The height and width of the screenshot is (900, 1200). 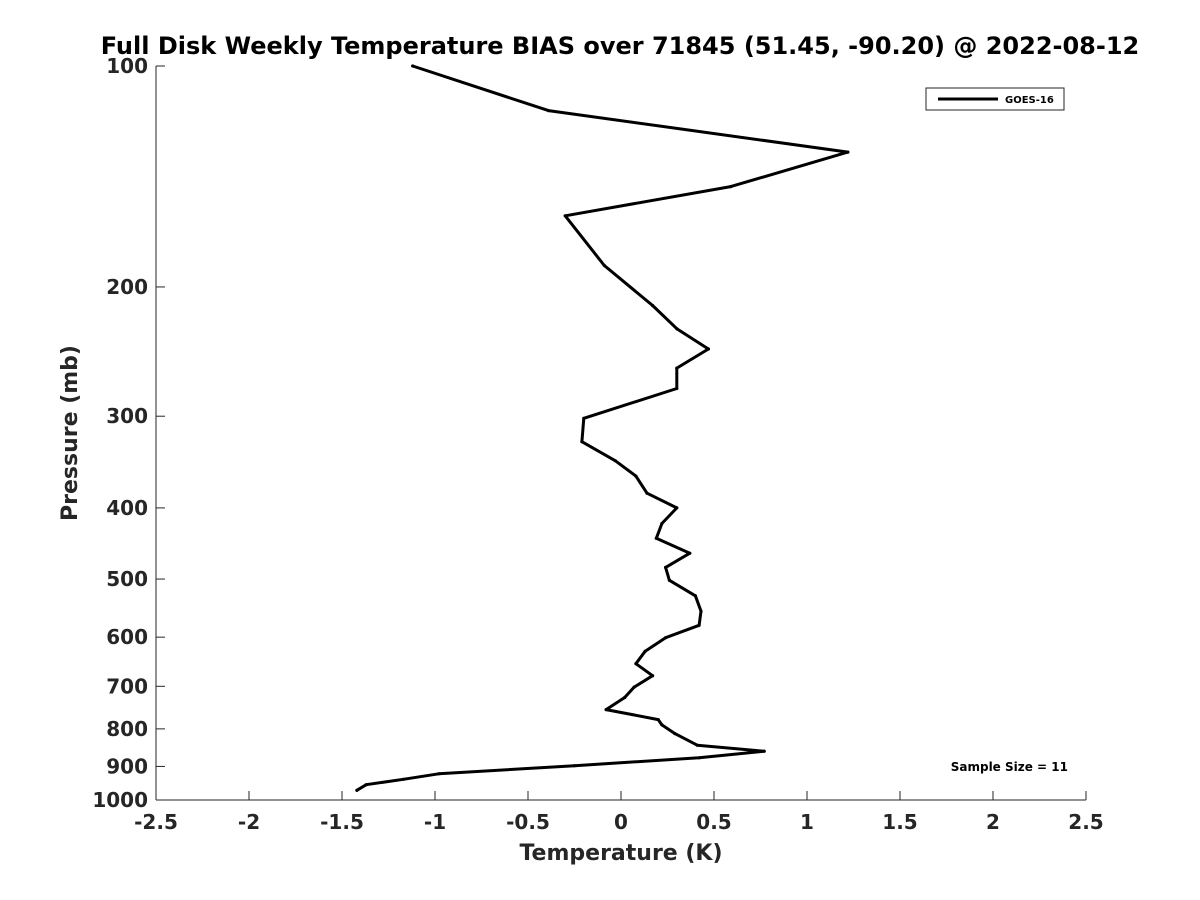 I want to click on y-tick-label: 700, so click(x=127, y=686).